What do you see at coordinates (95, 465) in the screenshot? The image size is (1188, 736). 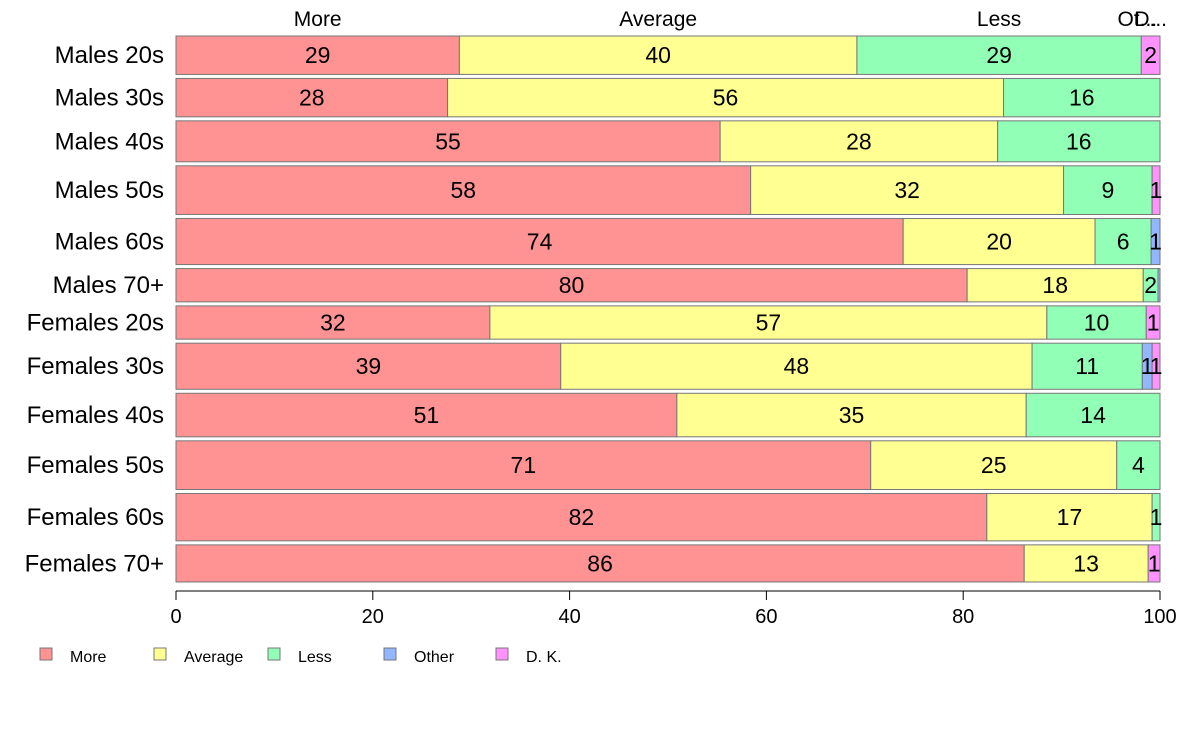 I see `row-label-females-50s: Females 50s` at bounding box center [95, 465].